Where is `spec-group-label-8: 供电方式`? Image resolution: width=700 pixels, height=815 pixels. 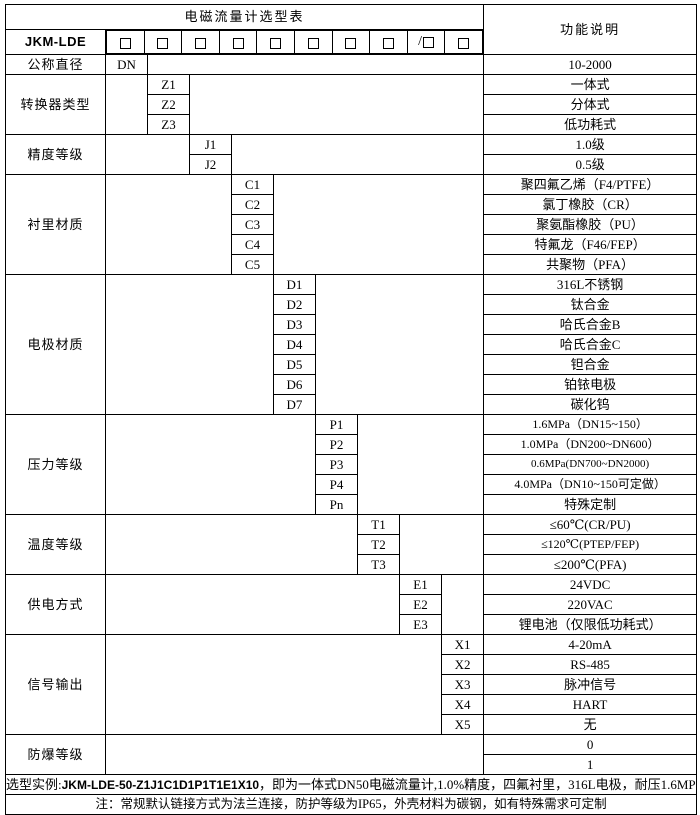
spec-group-label-8: 供电方式 is located at coordinates (55, 604).